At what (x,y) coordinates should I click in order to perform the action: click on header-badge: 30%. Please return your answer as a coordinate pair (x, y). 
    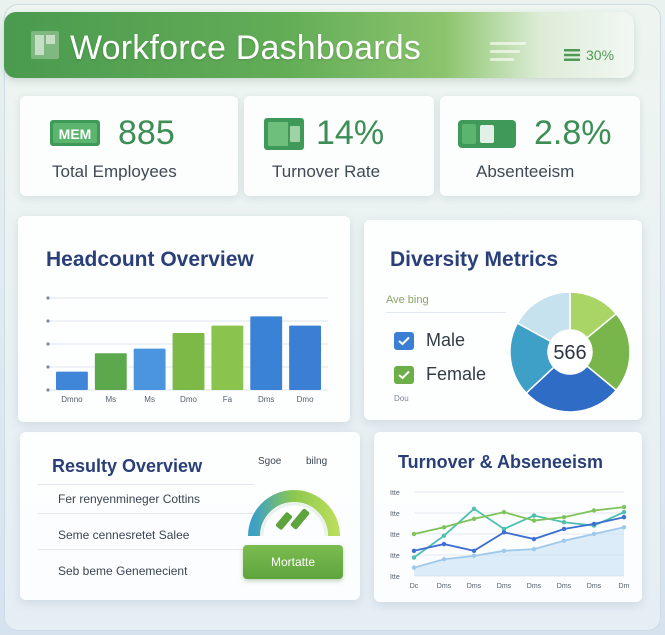
    Looking at the image, I should click on (589, 55).